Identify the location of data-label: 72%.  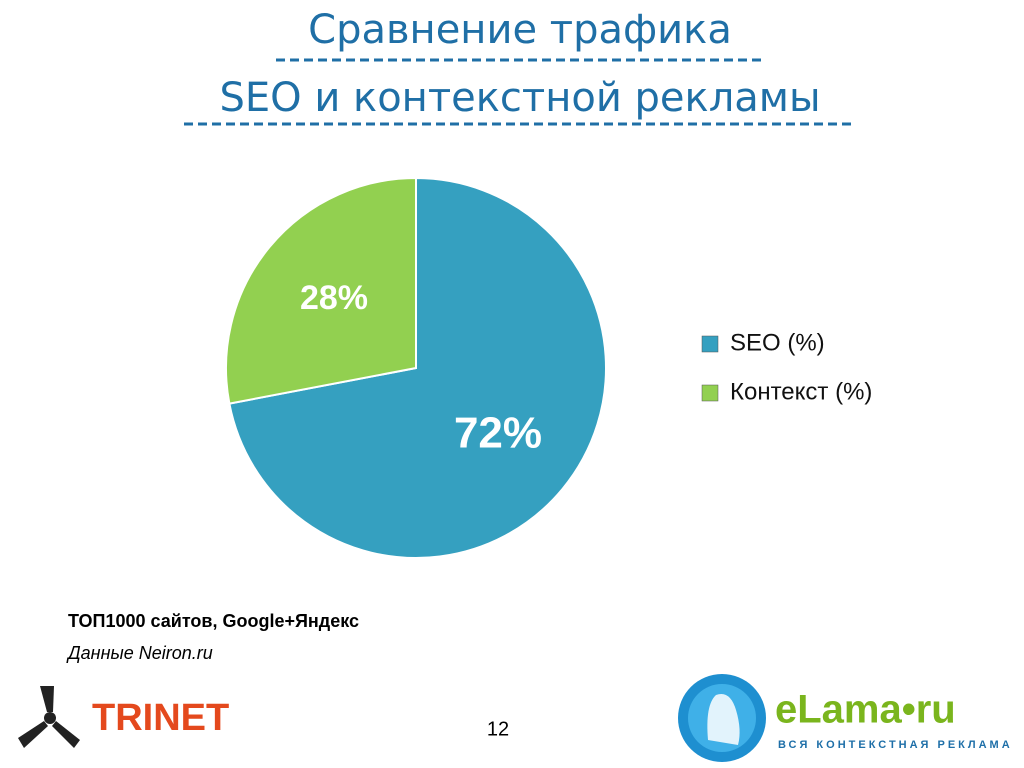
(498, 432).